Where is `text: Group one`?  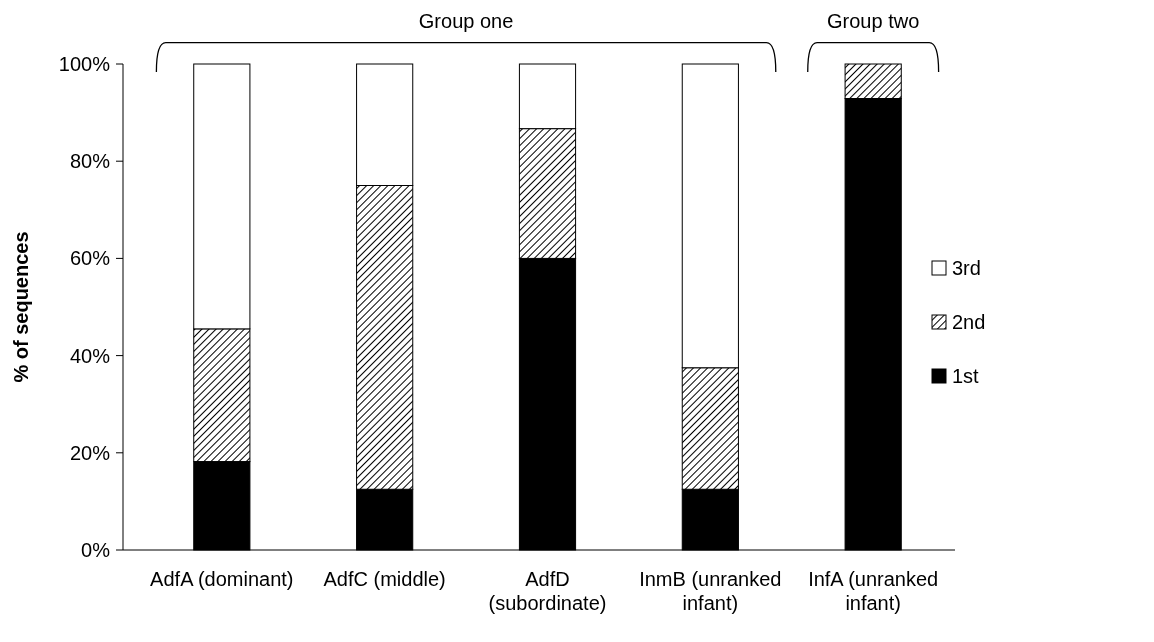
text: Group one is located at coordinates (466, 21).